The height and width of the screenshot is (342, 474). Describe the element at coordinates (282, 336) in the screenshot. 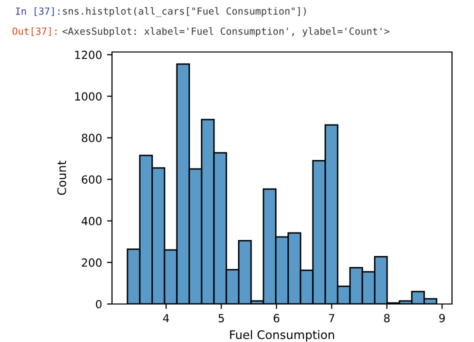

I see `x-axis-title: Fuel Consumption` at that location.